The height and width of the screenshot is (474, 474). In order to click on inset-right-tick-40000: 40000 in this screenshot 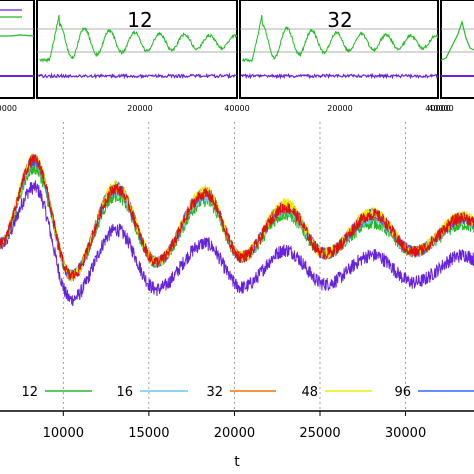, I will do `click(440, 108)`.